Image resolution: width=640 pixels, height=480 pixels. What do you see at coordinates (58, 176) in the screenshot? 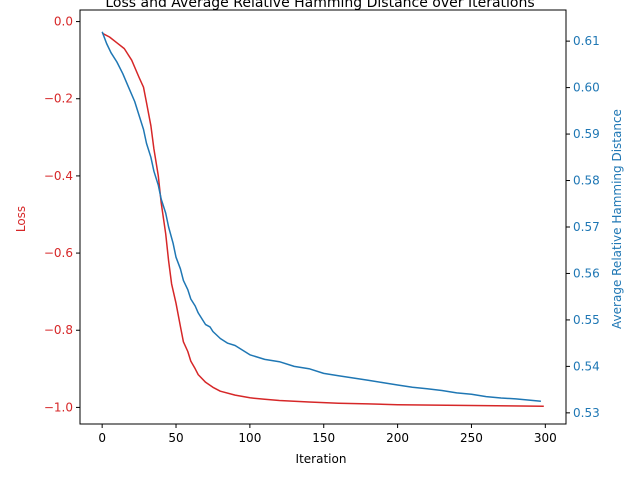
I see `left-tick-label: −0.4` at bounding box center [58, 176].